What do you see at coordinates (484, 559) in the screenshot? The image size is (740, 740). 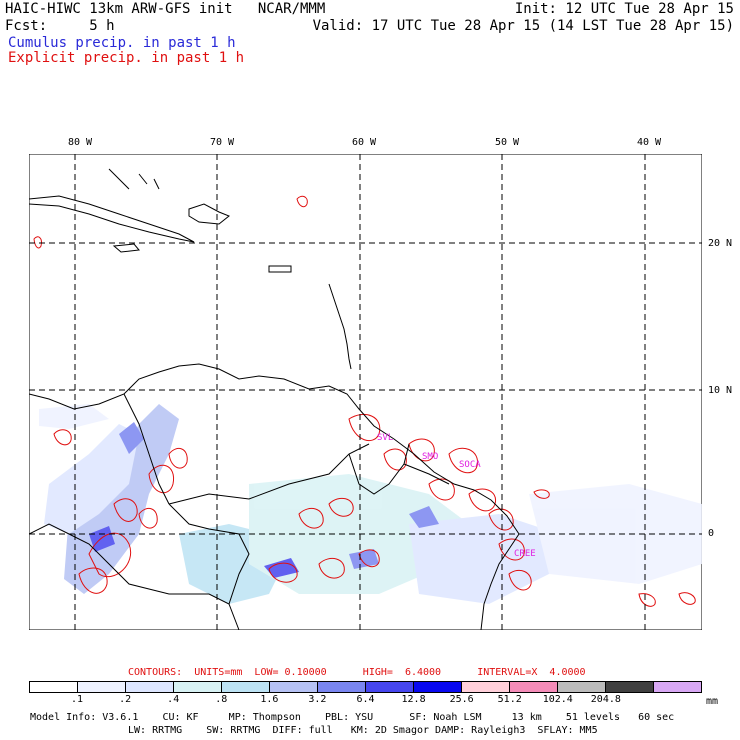 I see `cumulus-patch-amazon-east` at bounding box center [484, 559].